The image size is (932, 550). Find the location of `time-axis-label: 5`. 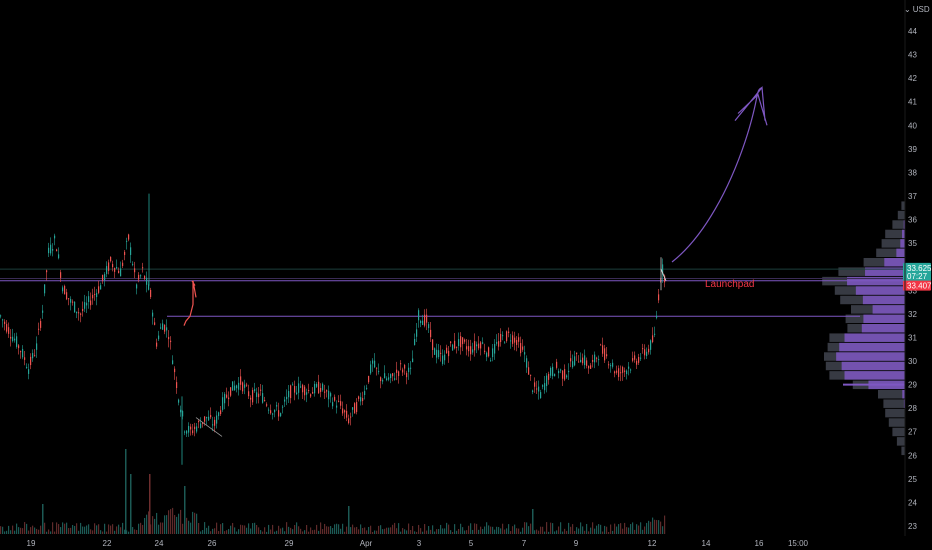

time-axis-label: 5 is located at coordinates (471, 543).